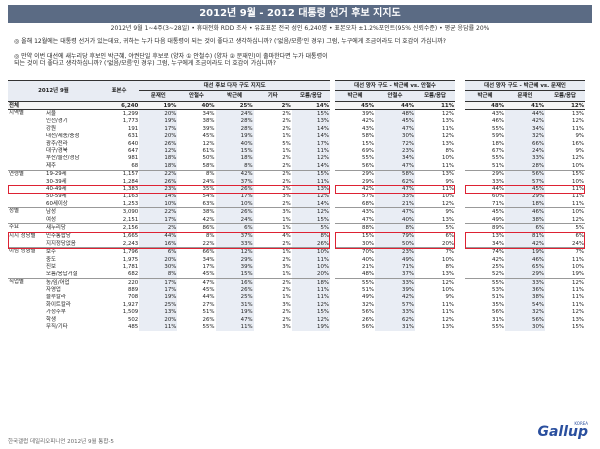 The width and height of the screenshot is (600, 449). What do you see at coordinates (395, 244) in the screenshot?
I see `cell-value: 50%` at bounding box center [395, 244].